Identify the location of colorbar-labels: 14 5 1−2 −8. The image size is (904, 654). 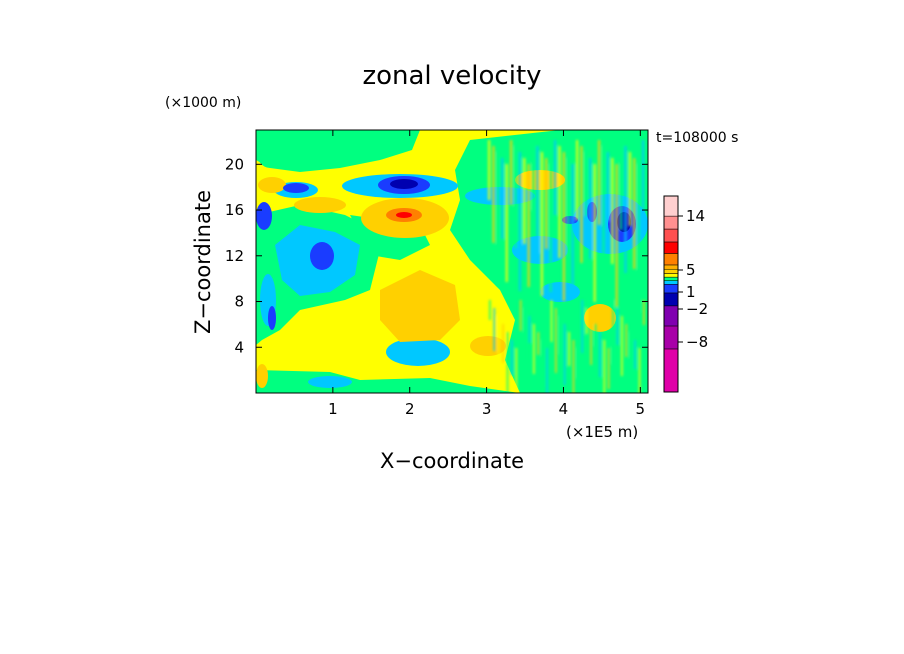
(693, 279).